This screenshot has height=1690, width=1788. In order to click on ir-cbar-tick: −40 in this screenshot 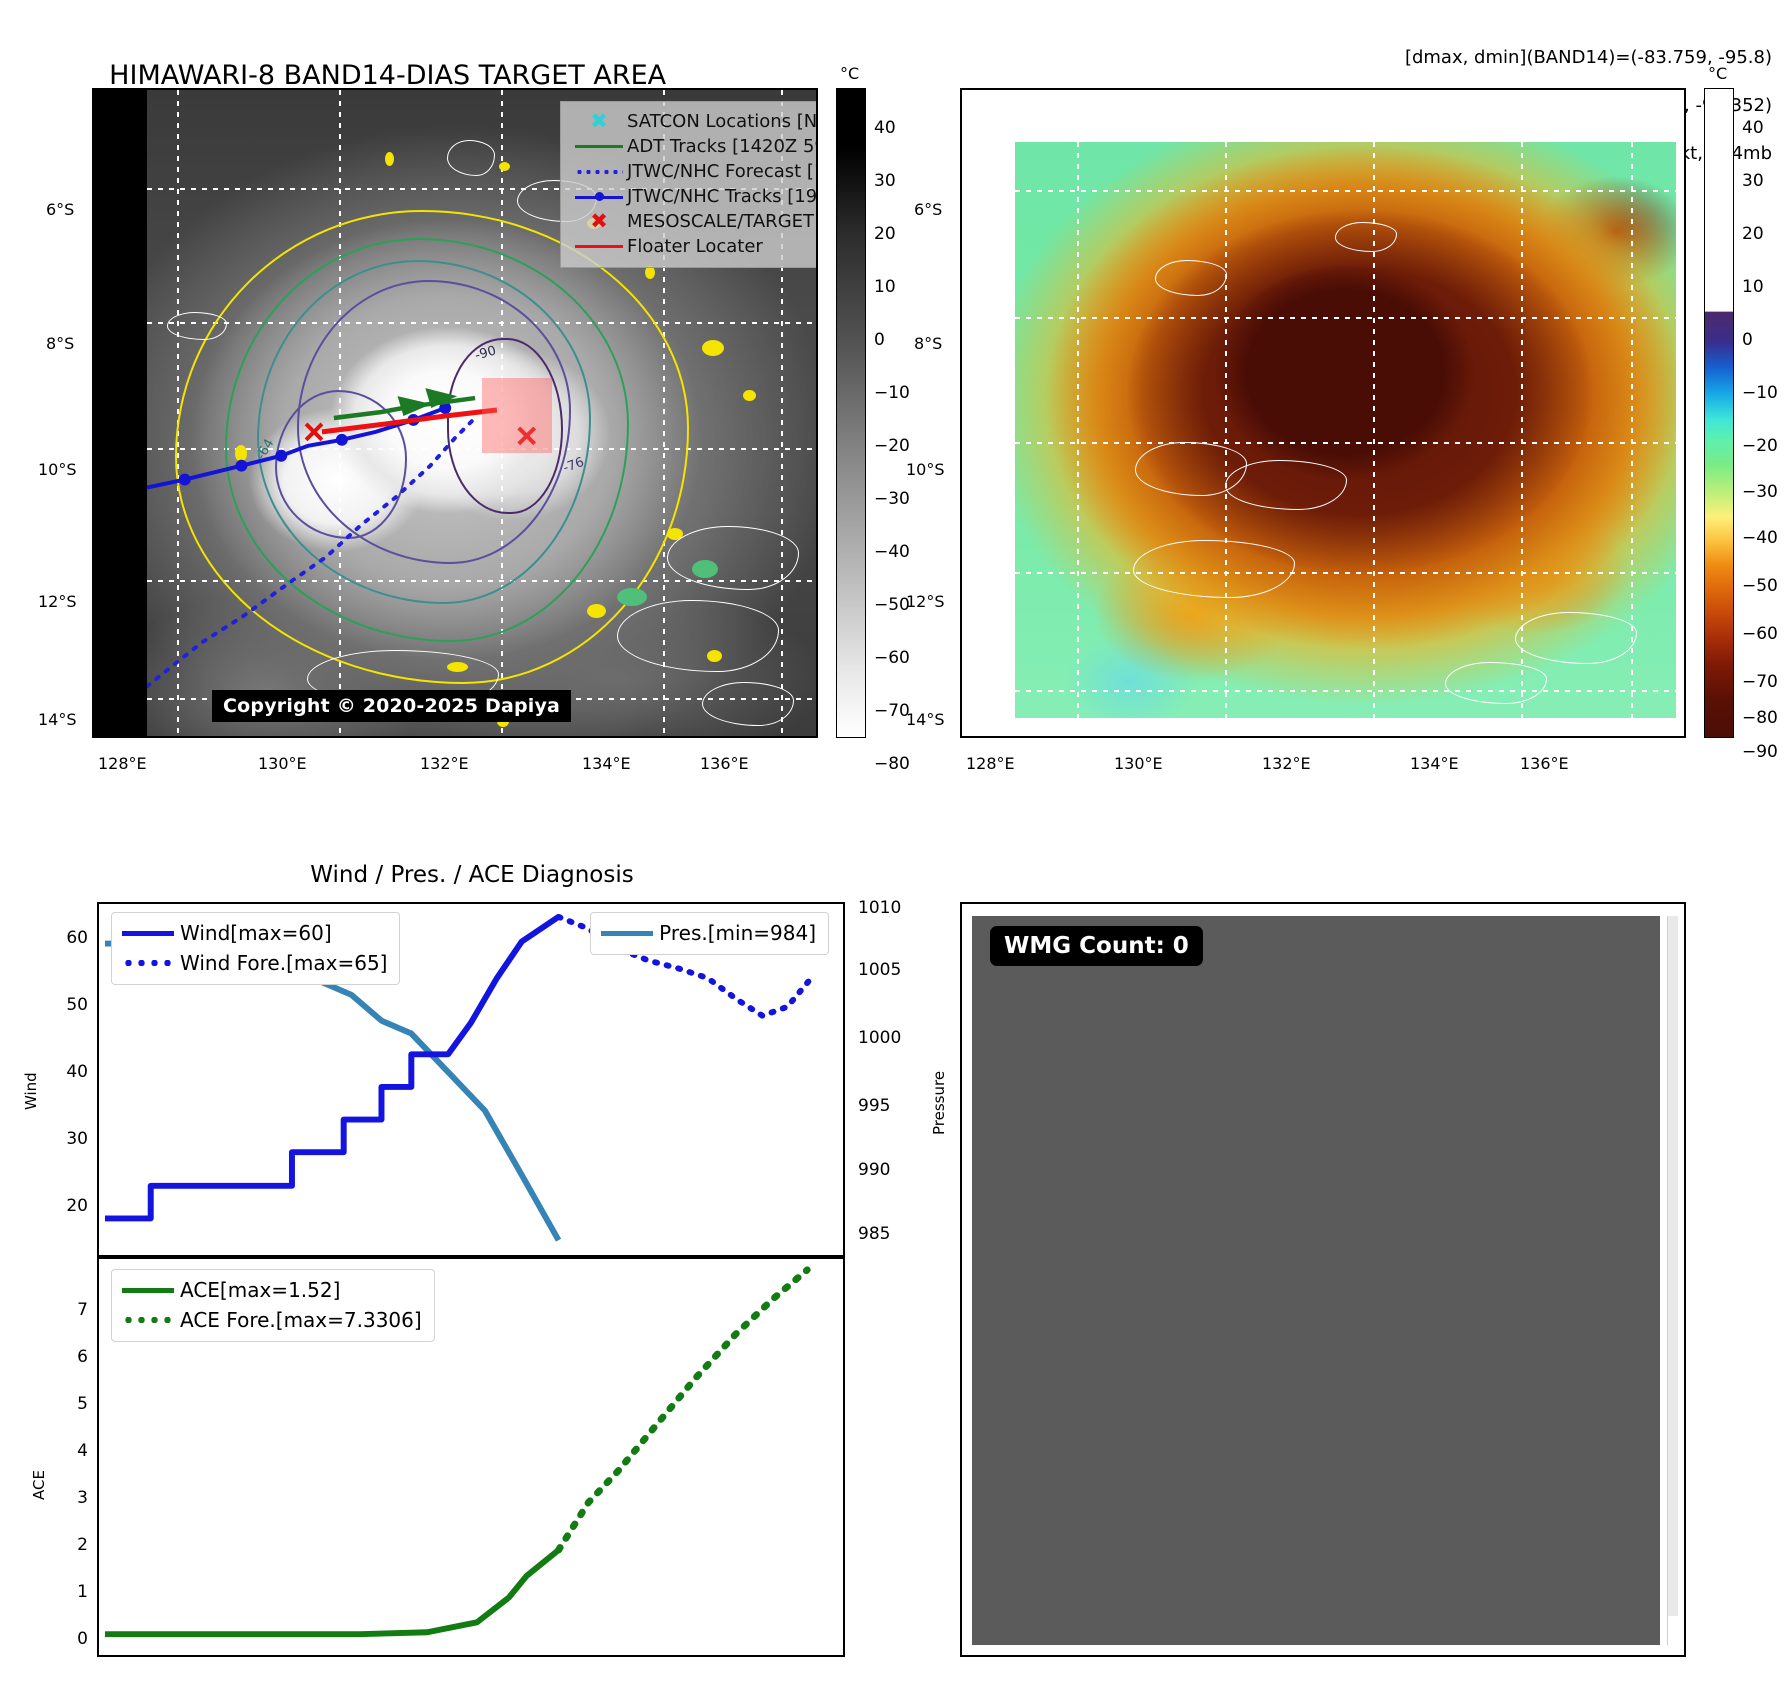, I will do `click(892, 552)`.